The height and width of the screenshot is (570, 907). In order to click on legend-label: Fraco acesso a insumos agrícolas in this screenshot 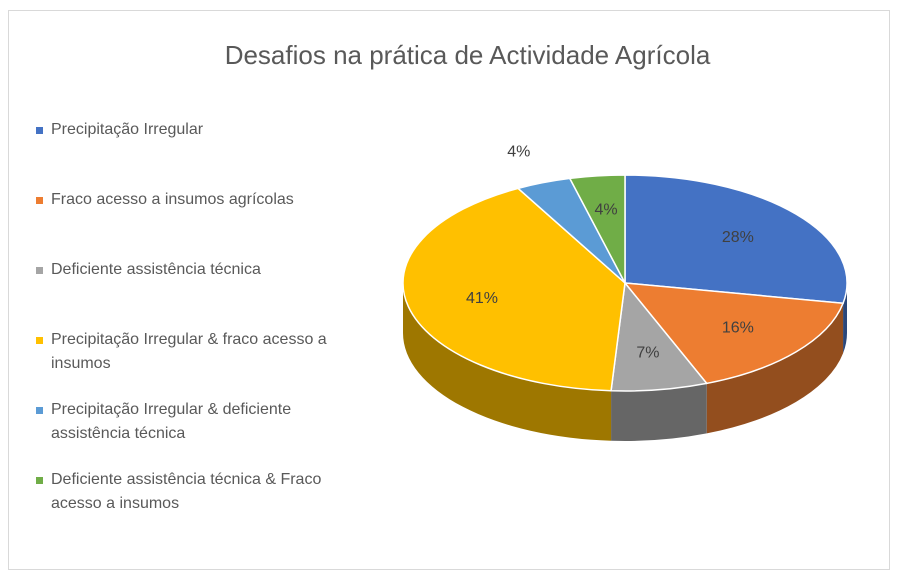, I will do `click(172, 199)`.